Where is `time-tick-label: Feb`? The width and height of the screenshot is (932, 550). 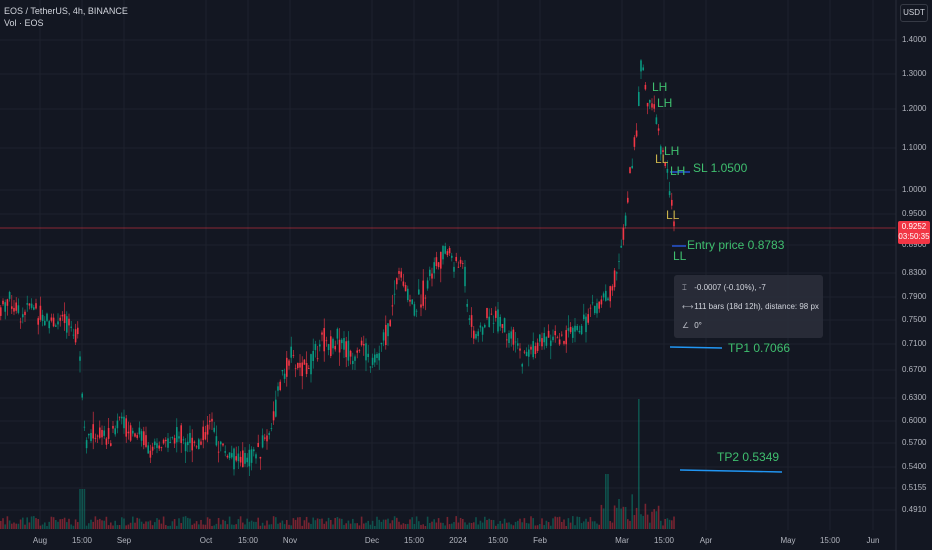
time-tick-label: Feb is located at coordinates (540, 540).